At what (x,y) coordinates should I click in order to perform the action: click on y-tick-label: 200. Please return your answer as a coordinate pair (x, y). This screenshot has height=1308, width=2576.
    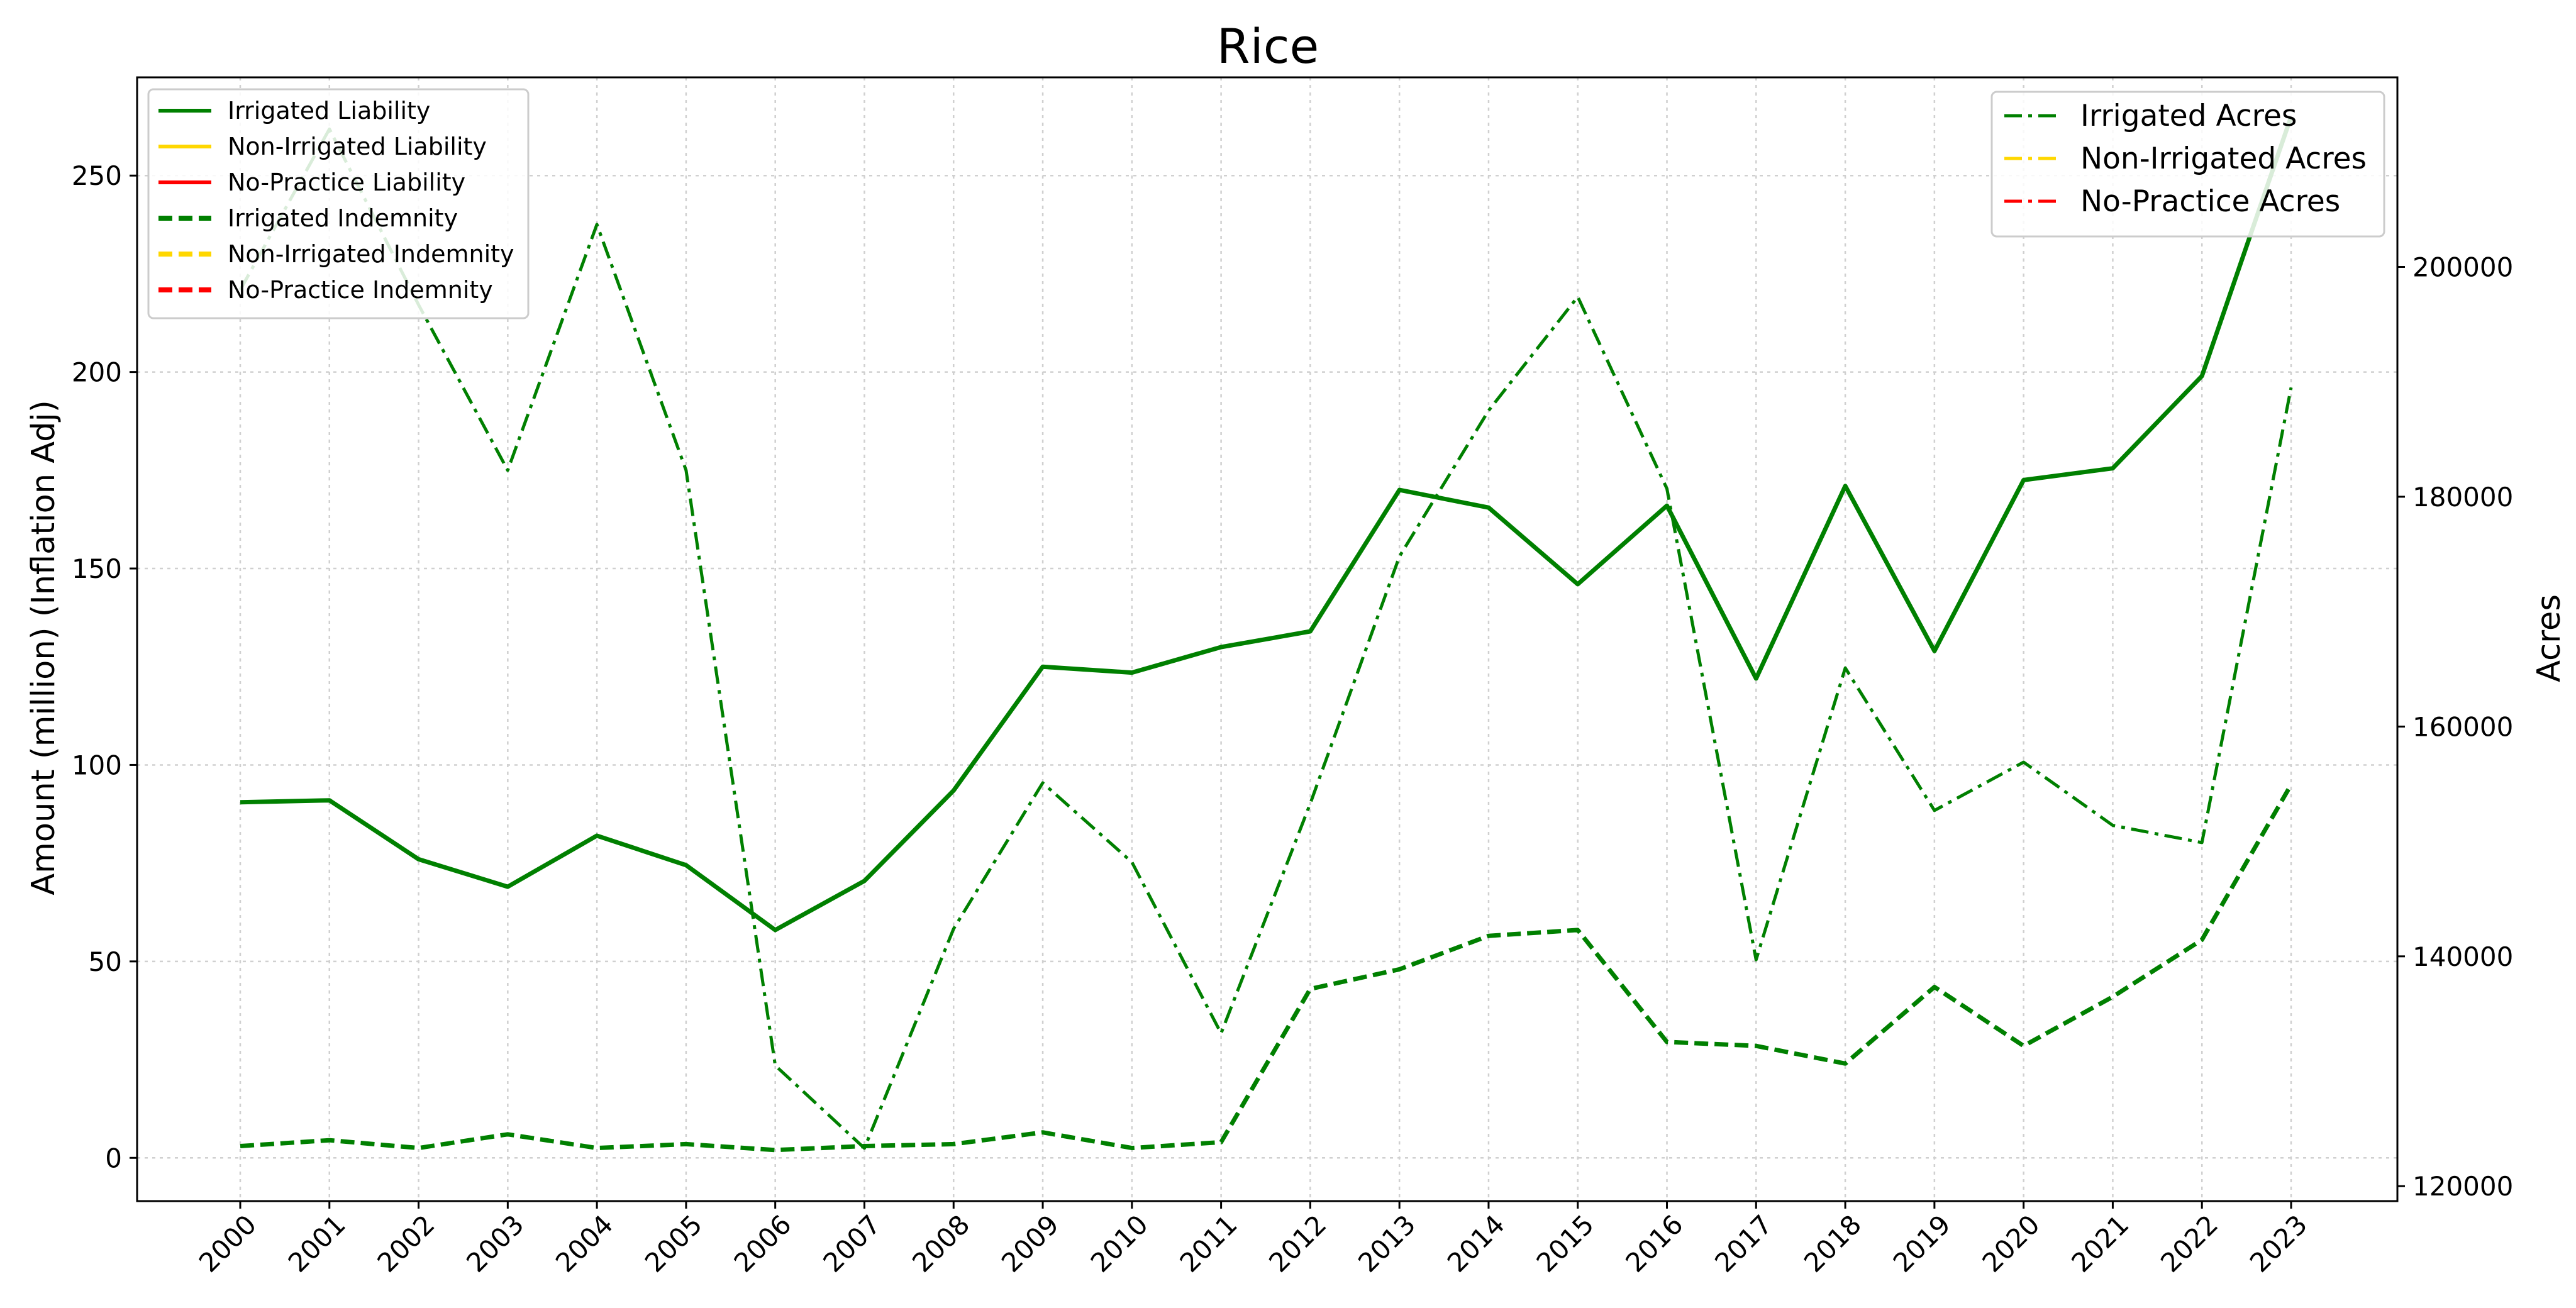
    Looking at the image, I should click on (97, 372).